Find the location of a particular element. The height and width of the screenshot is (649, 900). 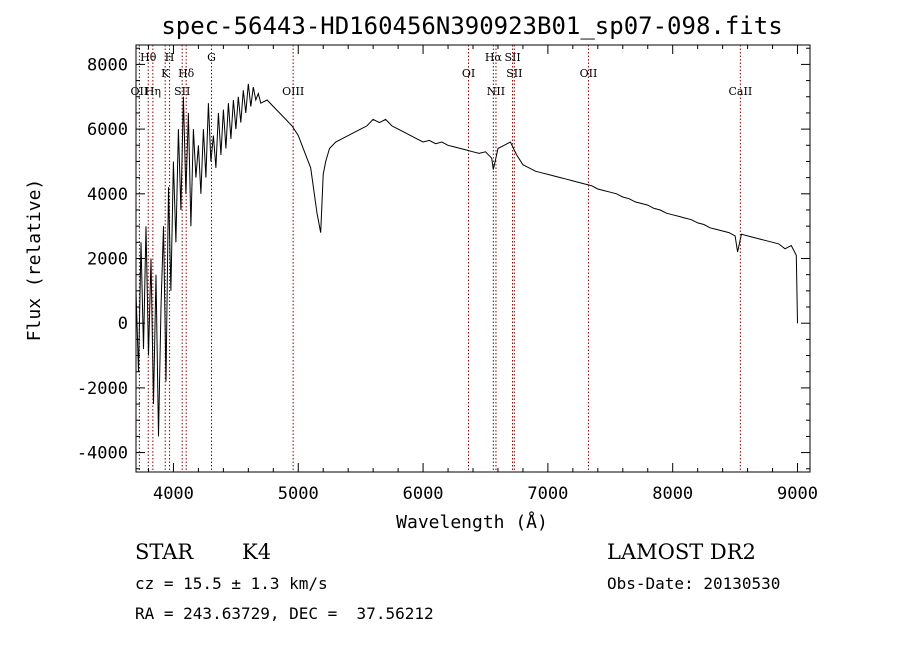

line-label-Hθ: Hθ is located at coordinates (148, 57).